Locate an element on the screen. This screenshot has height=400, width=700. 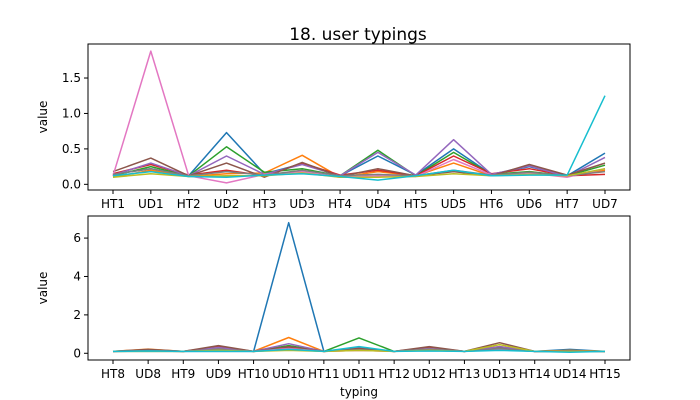
plot2-x-tick-label: UD8 is located at coordinates (148, 374).